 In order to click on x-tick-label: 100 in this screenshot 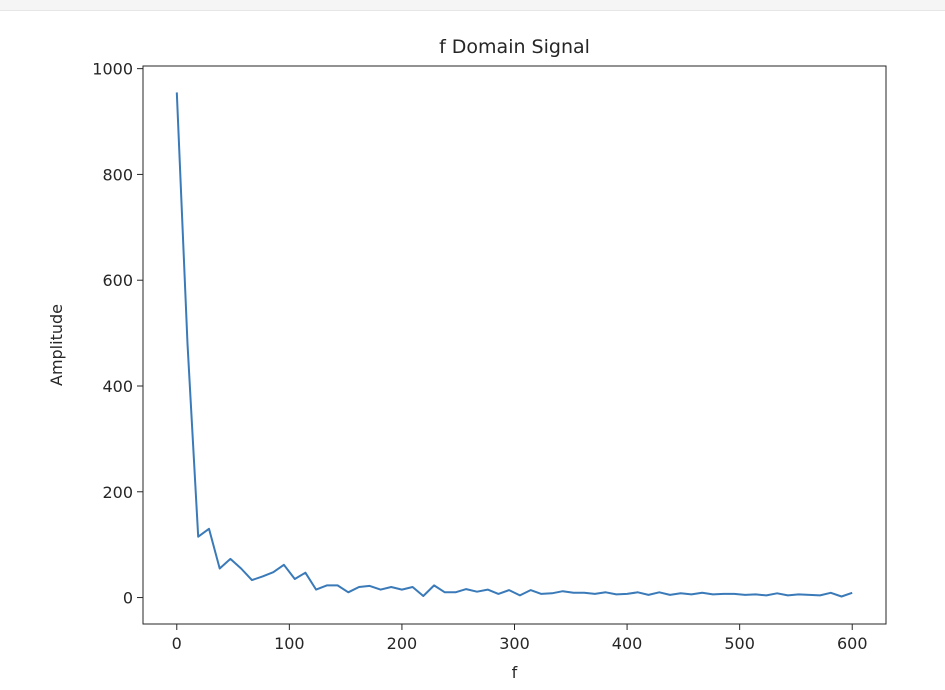, I will do `click(289, 643)`.